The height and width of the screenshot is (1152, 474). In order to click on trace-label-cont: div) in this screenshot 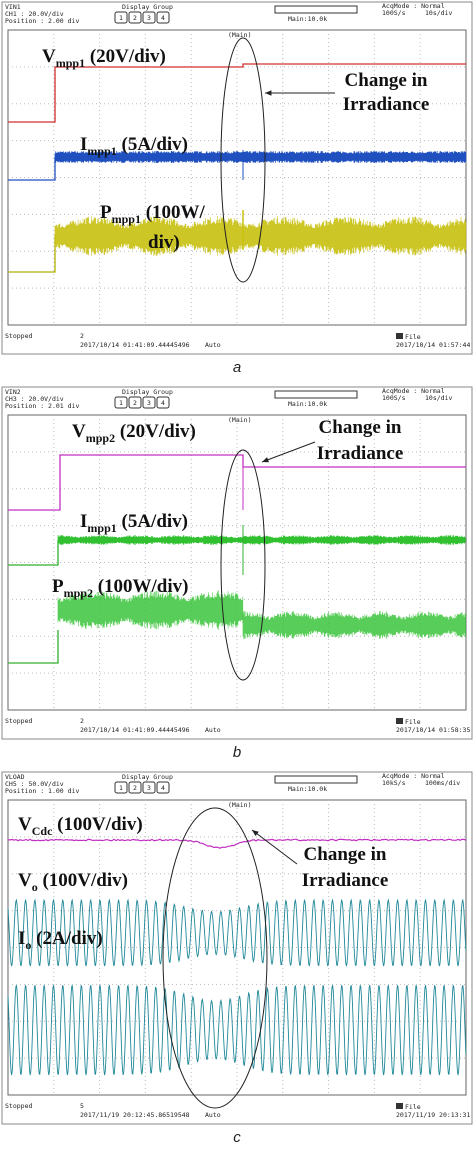, I will do `click(164, 242)`.